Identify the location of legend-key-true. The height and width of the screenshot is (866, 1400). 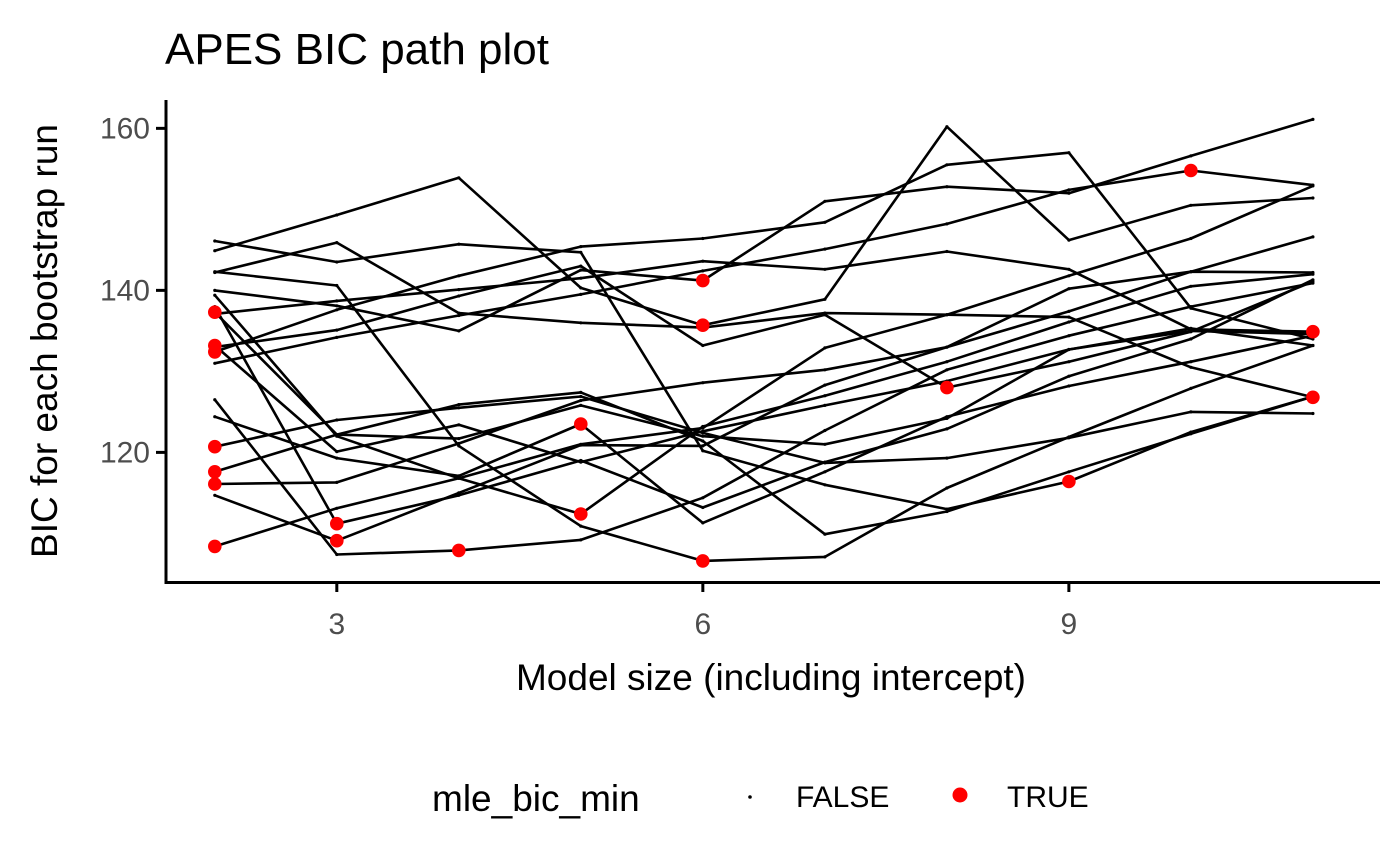
(960, 795).